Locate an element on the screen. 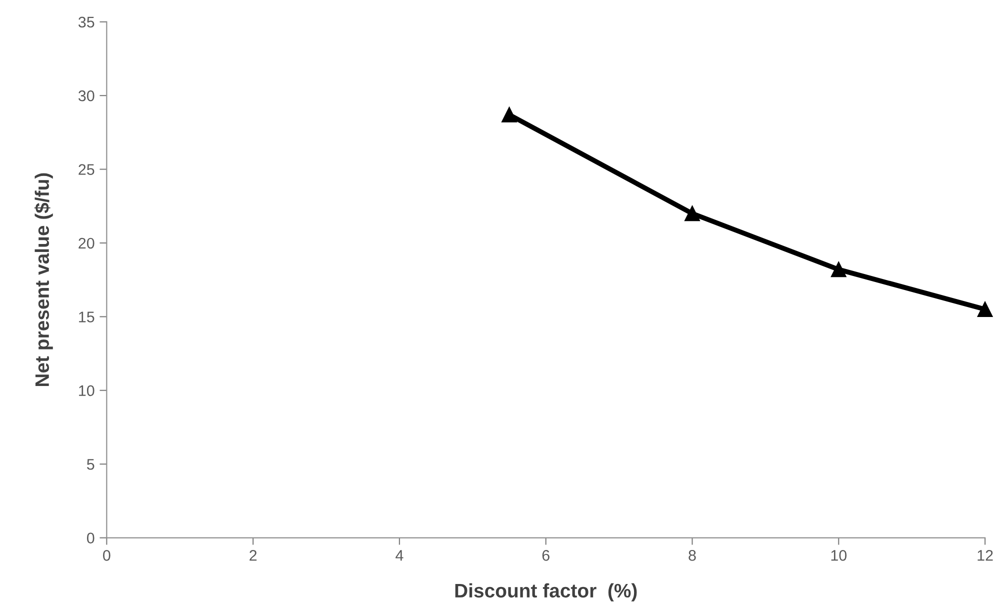 This screenshot has width=997, height=607. y-tick-label: 15 is located at coordinates (86, 317).